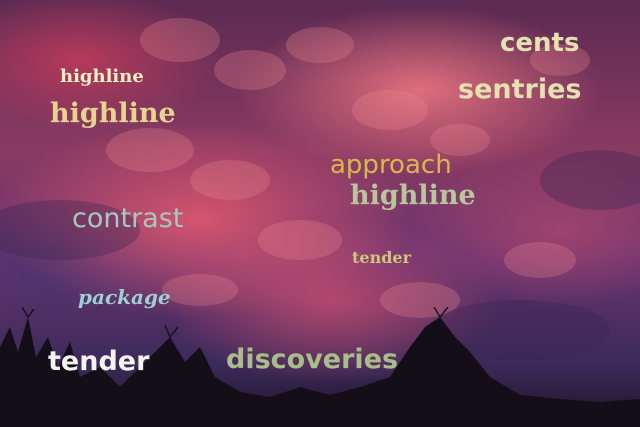  What do you see at coordinates (312, 359) in the screenshot?
I see `word-discoveries: discoveries` at bounding box center [312, 359].